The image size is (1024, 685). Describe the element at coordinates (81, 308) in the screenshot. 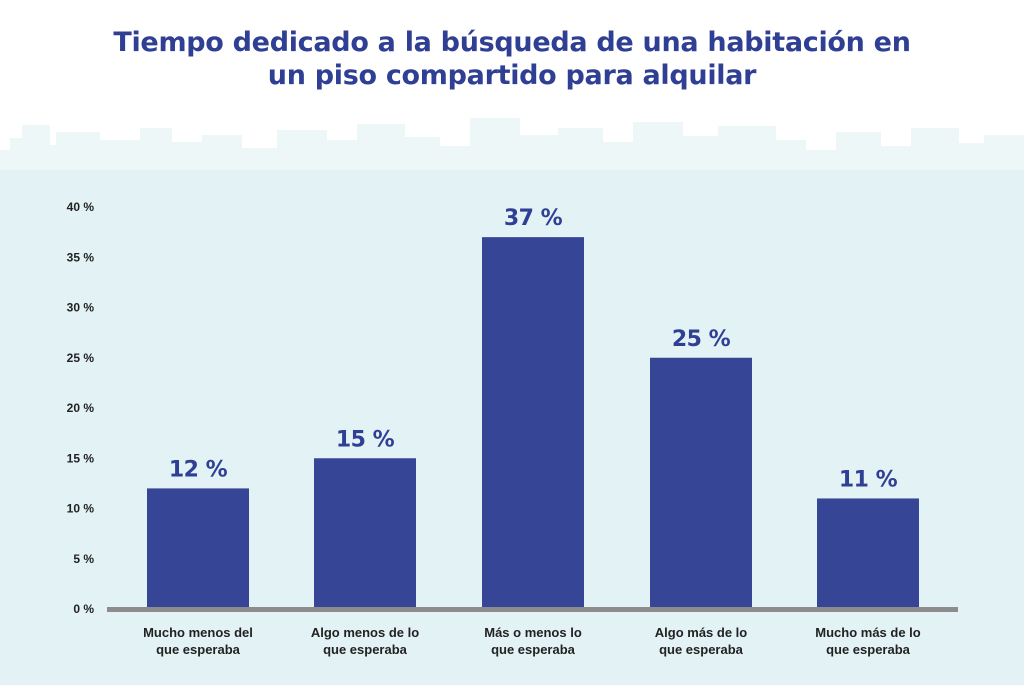

I see `y-tick-label: 30 %` at that location.